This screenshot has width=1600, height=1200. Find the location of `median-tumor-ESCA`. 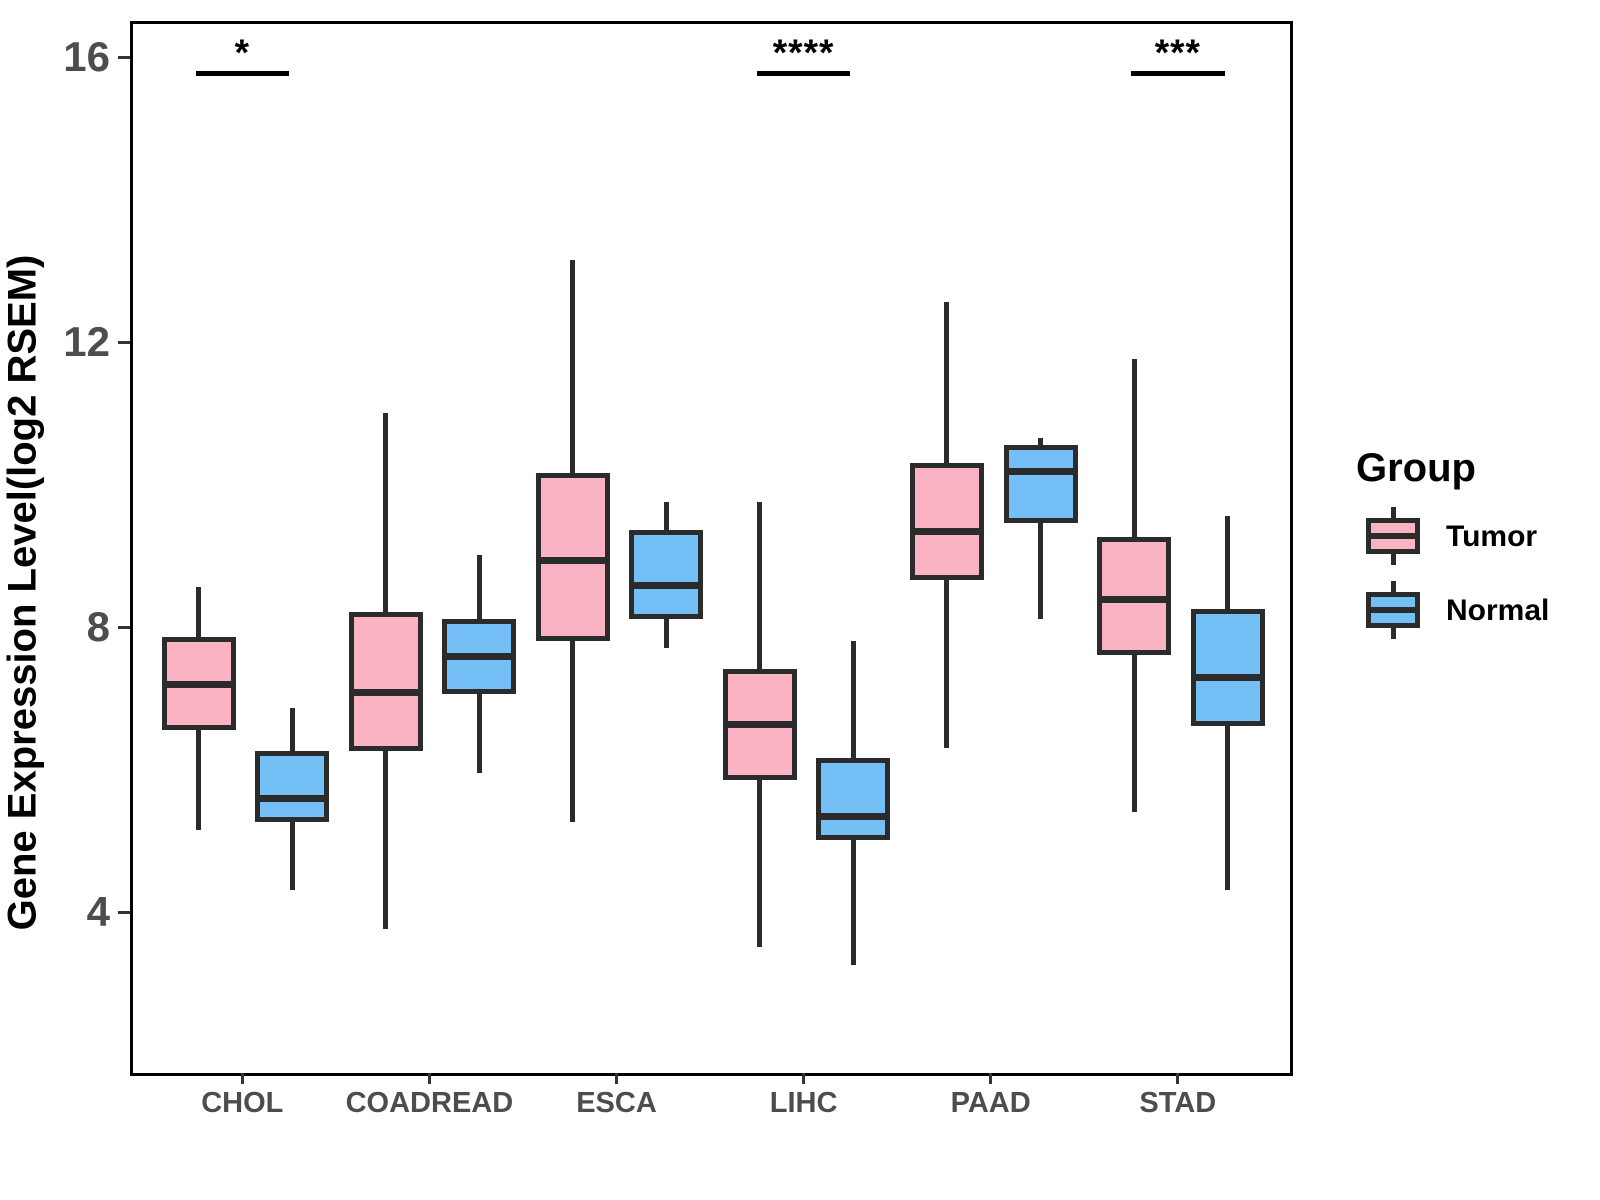

median-tumor-ESCA is located at coordinates (572, 560).